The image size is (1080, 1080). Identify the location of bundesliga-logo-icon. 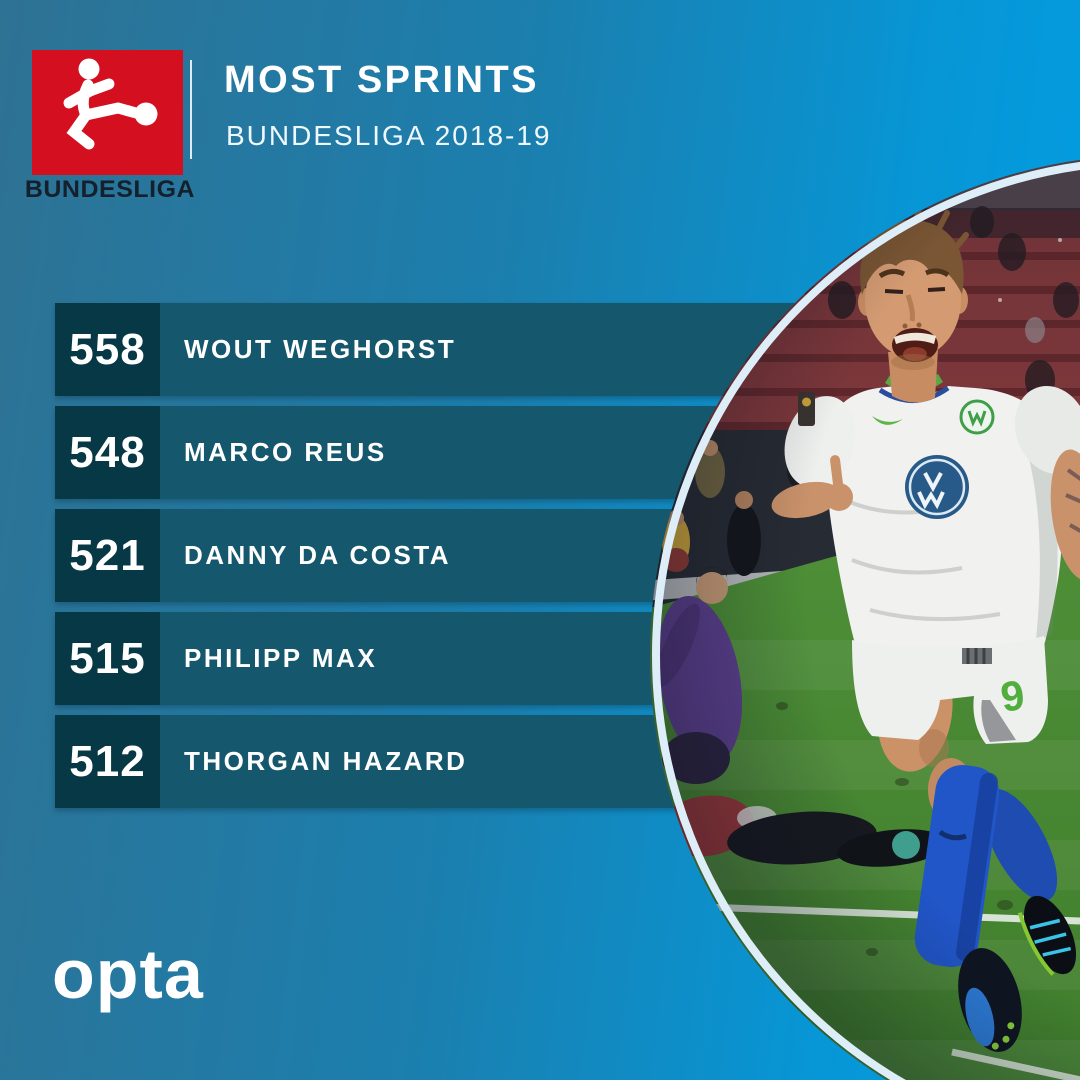
(107, 112).